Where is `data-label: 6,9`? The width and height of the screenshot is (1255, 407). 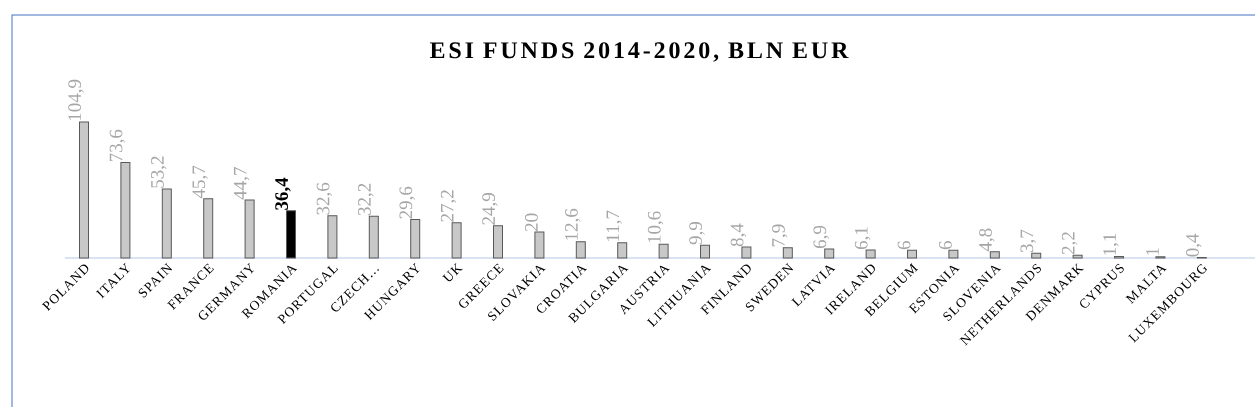
data-label: 6,9 is located at coordinates (821, 237).